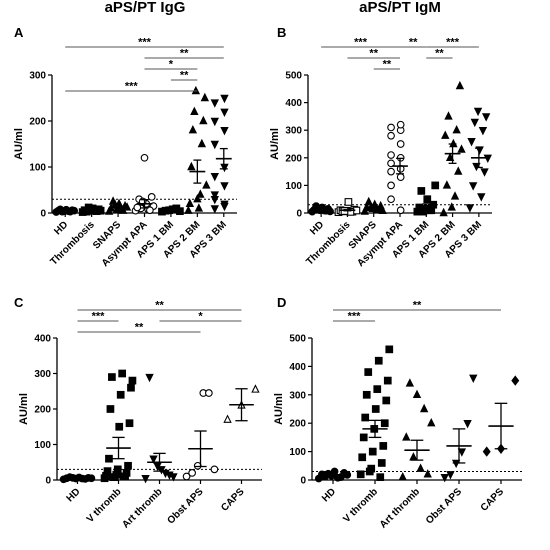  What do you see at coordinates (19, 302) in the screenshot?
I see `panel-label: C` at bounding box center [19, 302].